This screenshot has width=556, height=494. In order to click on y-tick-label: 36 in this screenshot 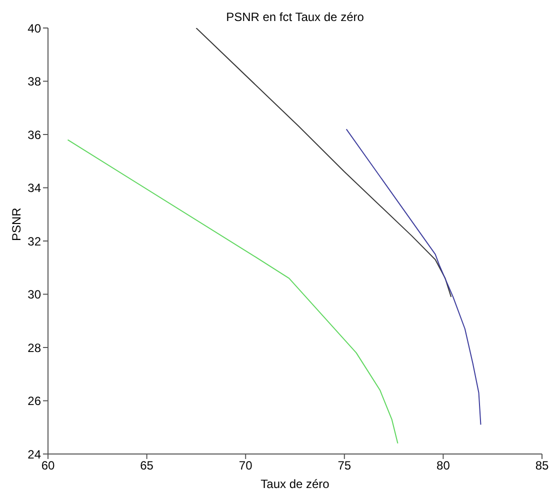, I will do `click(35, 135)`.